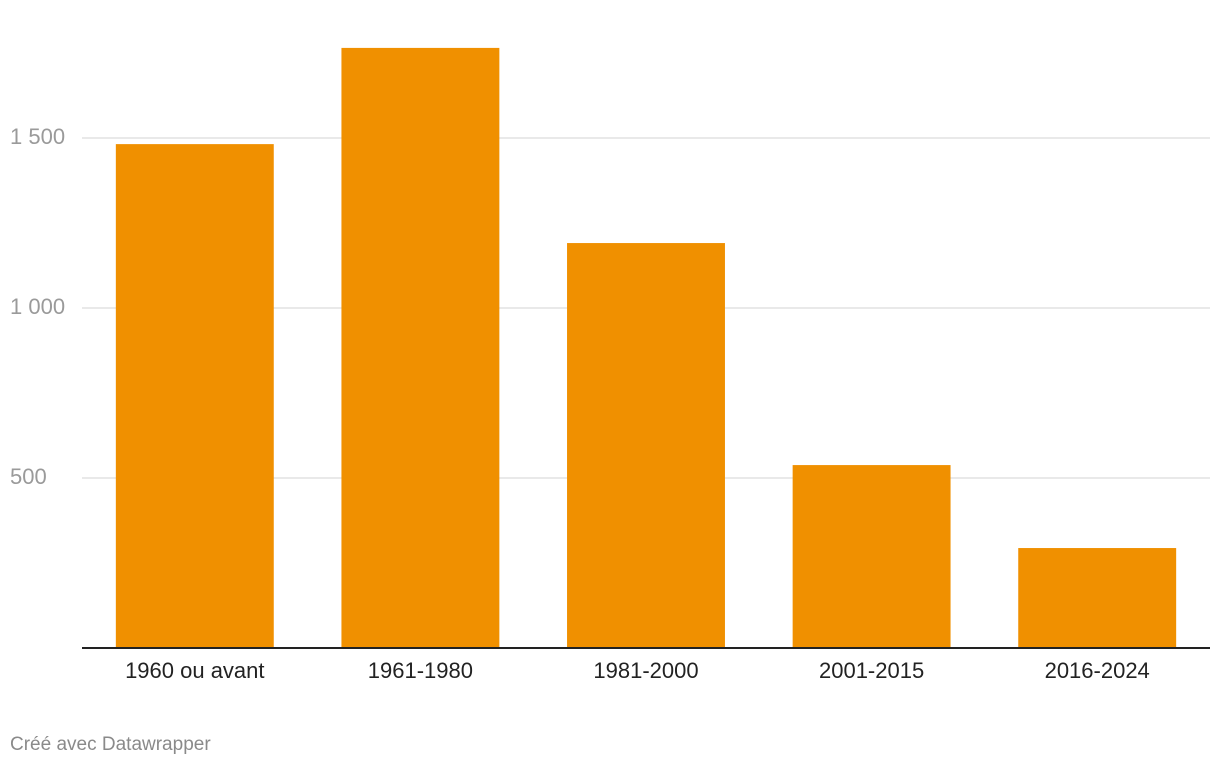  What do you see at coordinates (420, 670) in the screenshot?
I see `x-tick-label: 1961-1980` at bounding box center [420, 670].